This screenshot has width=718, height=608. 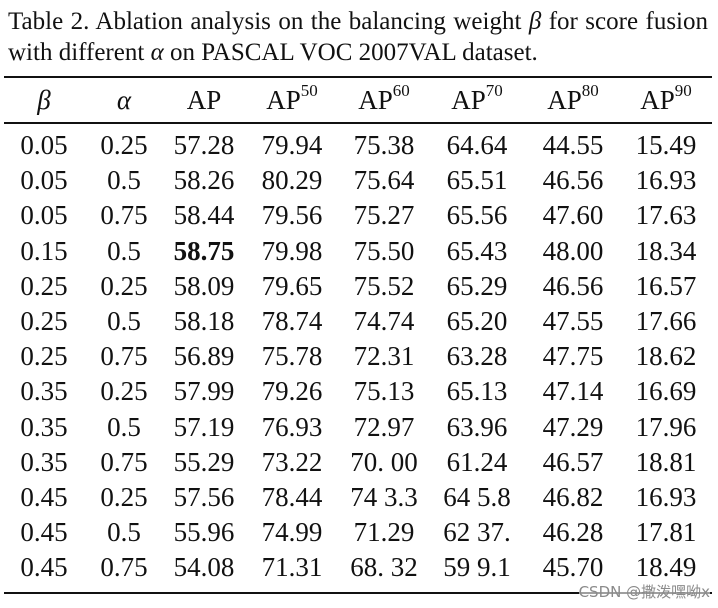 What do you see at coordinates (477, 215) in the screenshot?
I see `table-cell: 65.56` at bounding box center [477, 215].